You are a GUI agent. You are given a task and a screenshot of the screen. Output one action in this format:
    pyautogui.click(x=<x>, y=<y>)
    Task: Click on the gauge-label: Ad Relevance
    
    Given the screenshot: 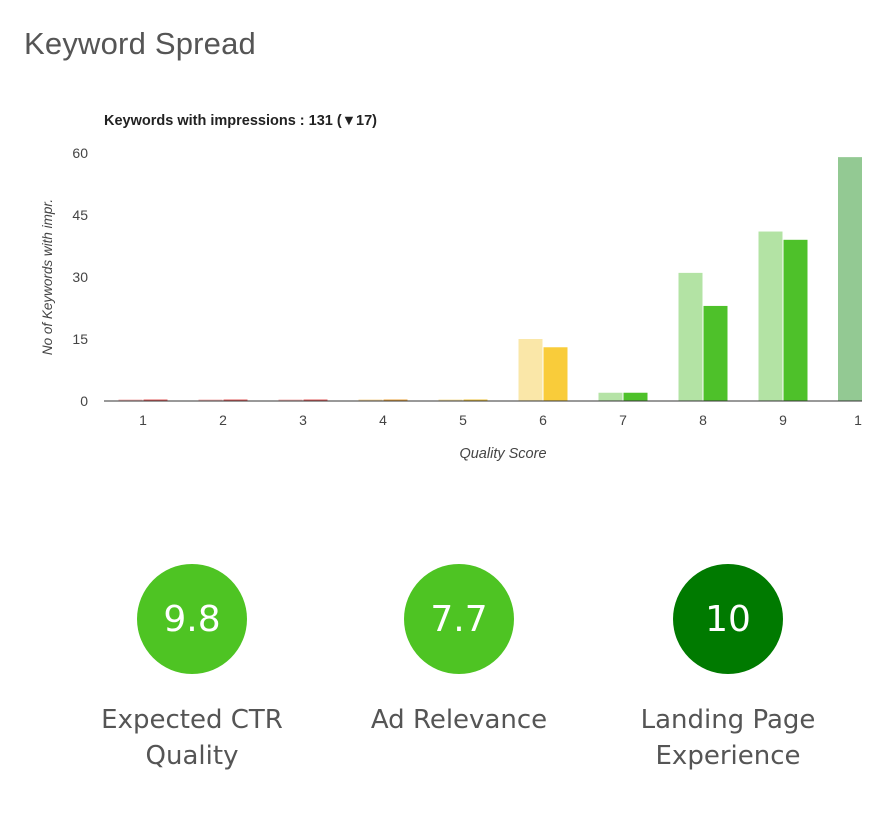 What is the action you would take?
    pyautogui.click(x=459, y=720)
    